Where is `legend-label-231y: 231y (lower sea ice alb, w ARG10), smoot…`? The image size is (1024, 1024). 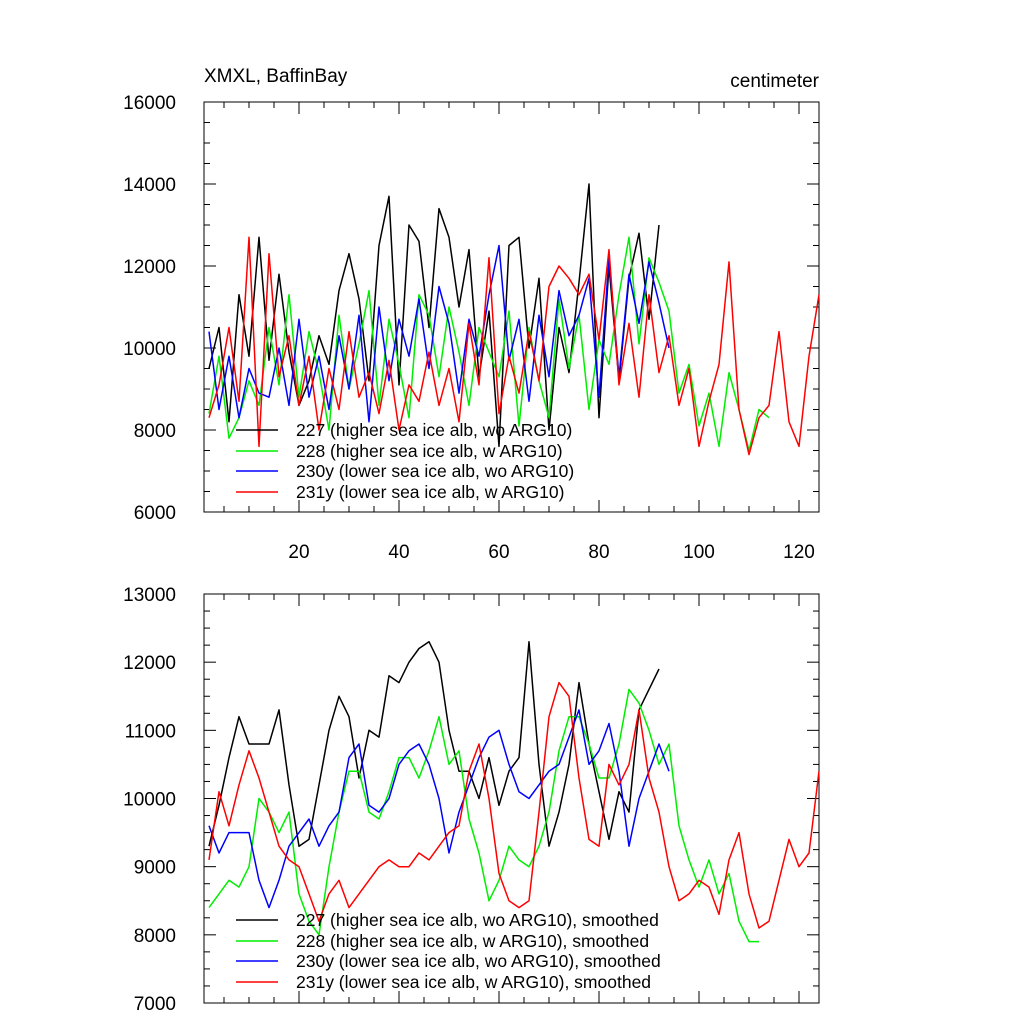 legend-label-231y: 231y (lower sea ice alb, w ARG10), smoot… is located at coordinates (473, 982).